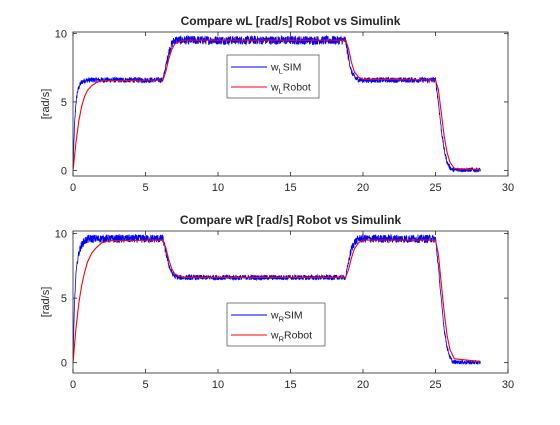 This screenshot has width=560, height=425. Describe the element at coordinates (291, 21) in the screenshot. I see `chart-title: Compare wL [rad/s] Robot vs Simulink` at that location.